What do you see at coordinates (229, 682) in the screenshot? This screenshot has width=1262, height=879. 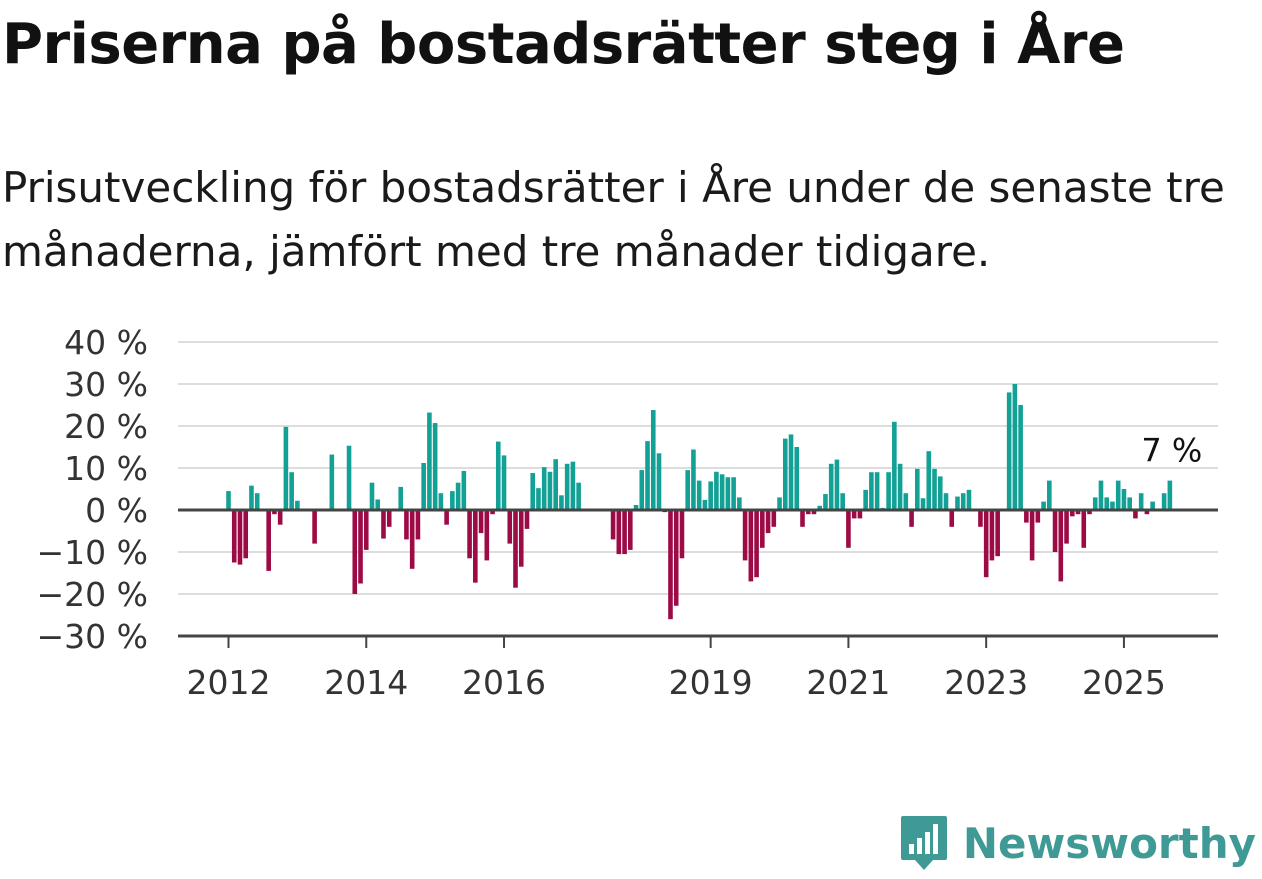 I see `x-tick-label: 2012` at bounding box center [229, 682].